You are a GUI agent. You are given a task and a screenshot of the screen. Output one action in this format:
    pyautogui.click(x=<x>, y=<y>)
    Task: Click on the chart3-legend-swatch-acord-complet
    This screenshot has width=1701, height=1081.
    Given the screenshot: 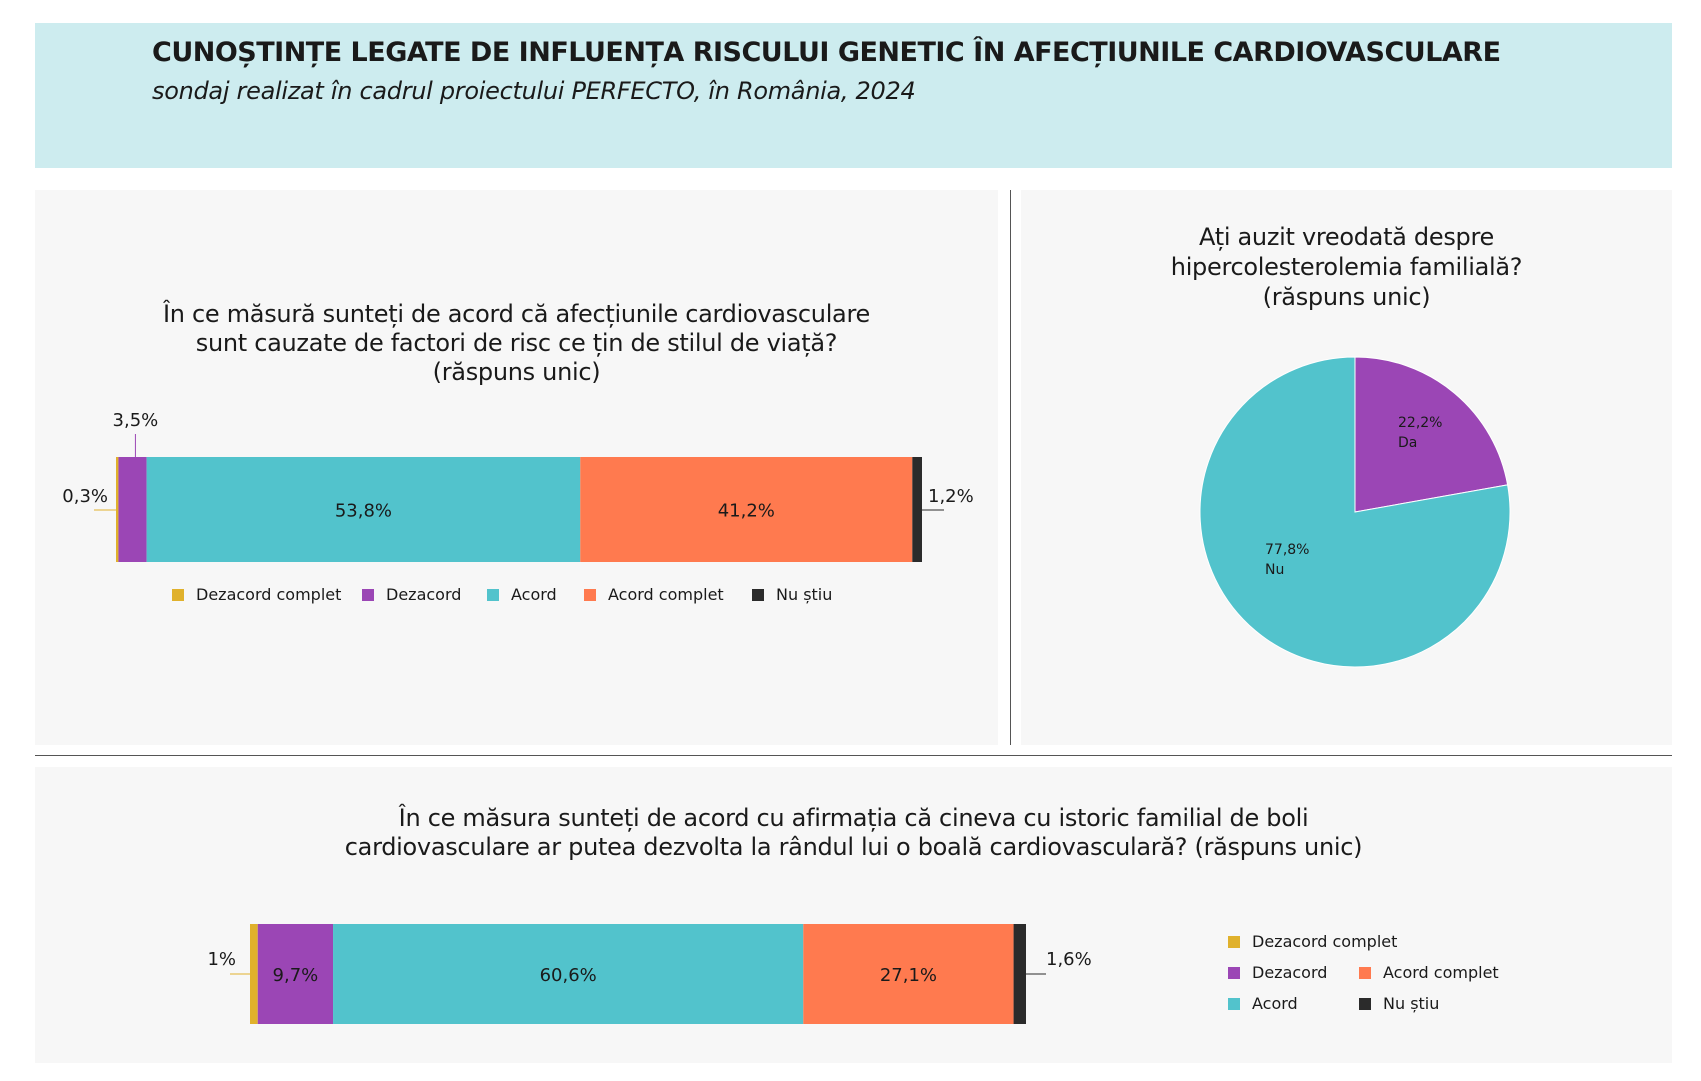 What is the action you would take?
    pyautogui.click(x=1365, y=972)
    